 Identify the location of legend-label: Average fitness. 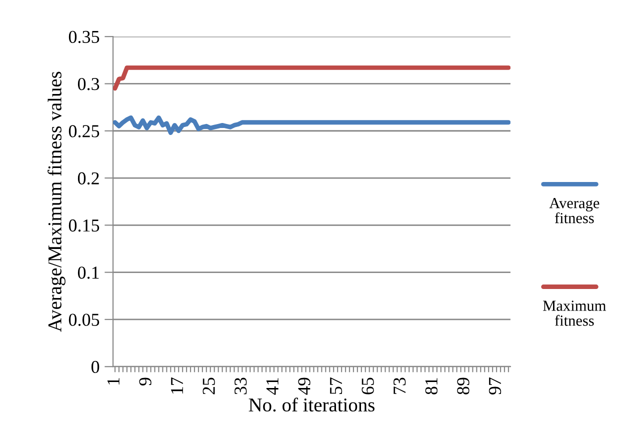
(574, 211).